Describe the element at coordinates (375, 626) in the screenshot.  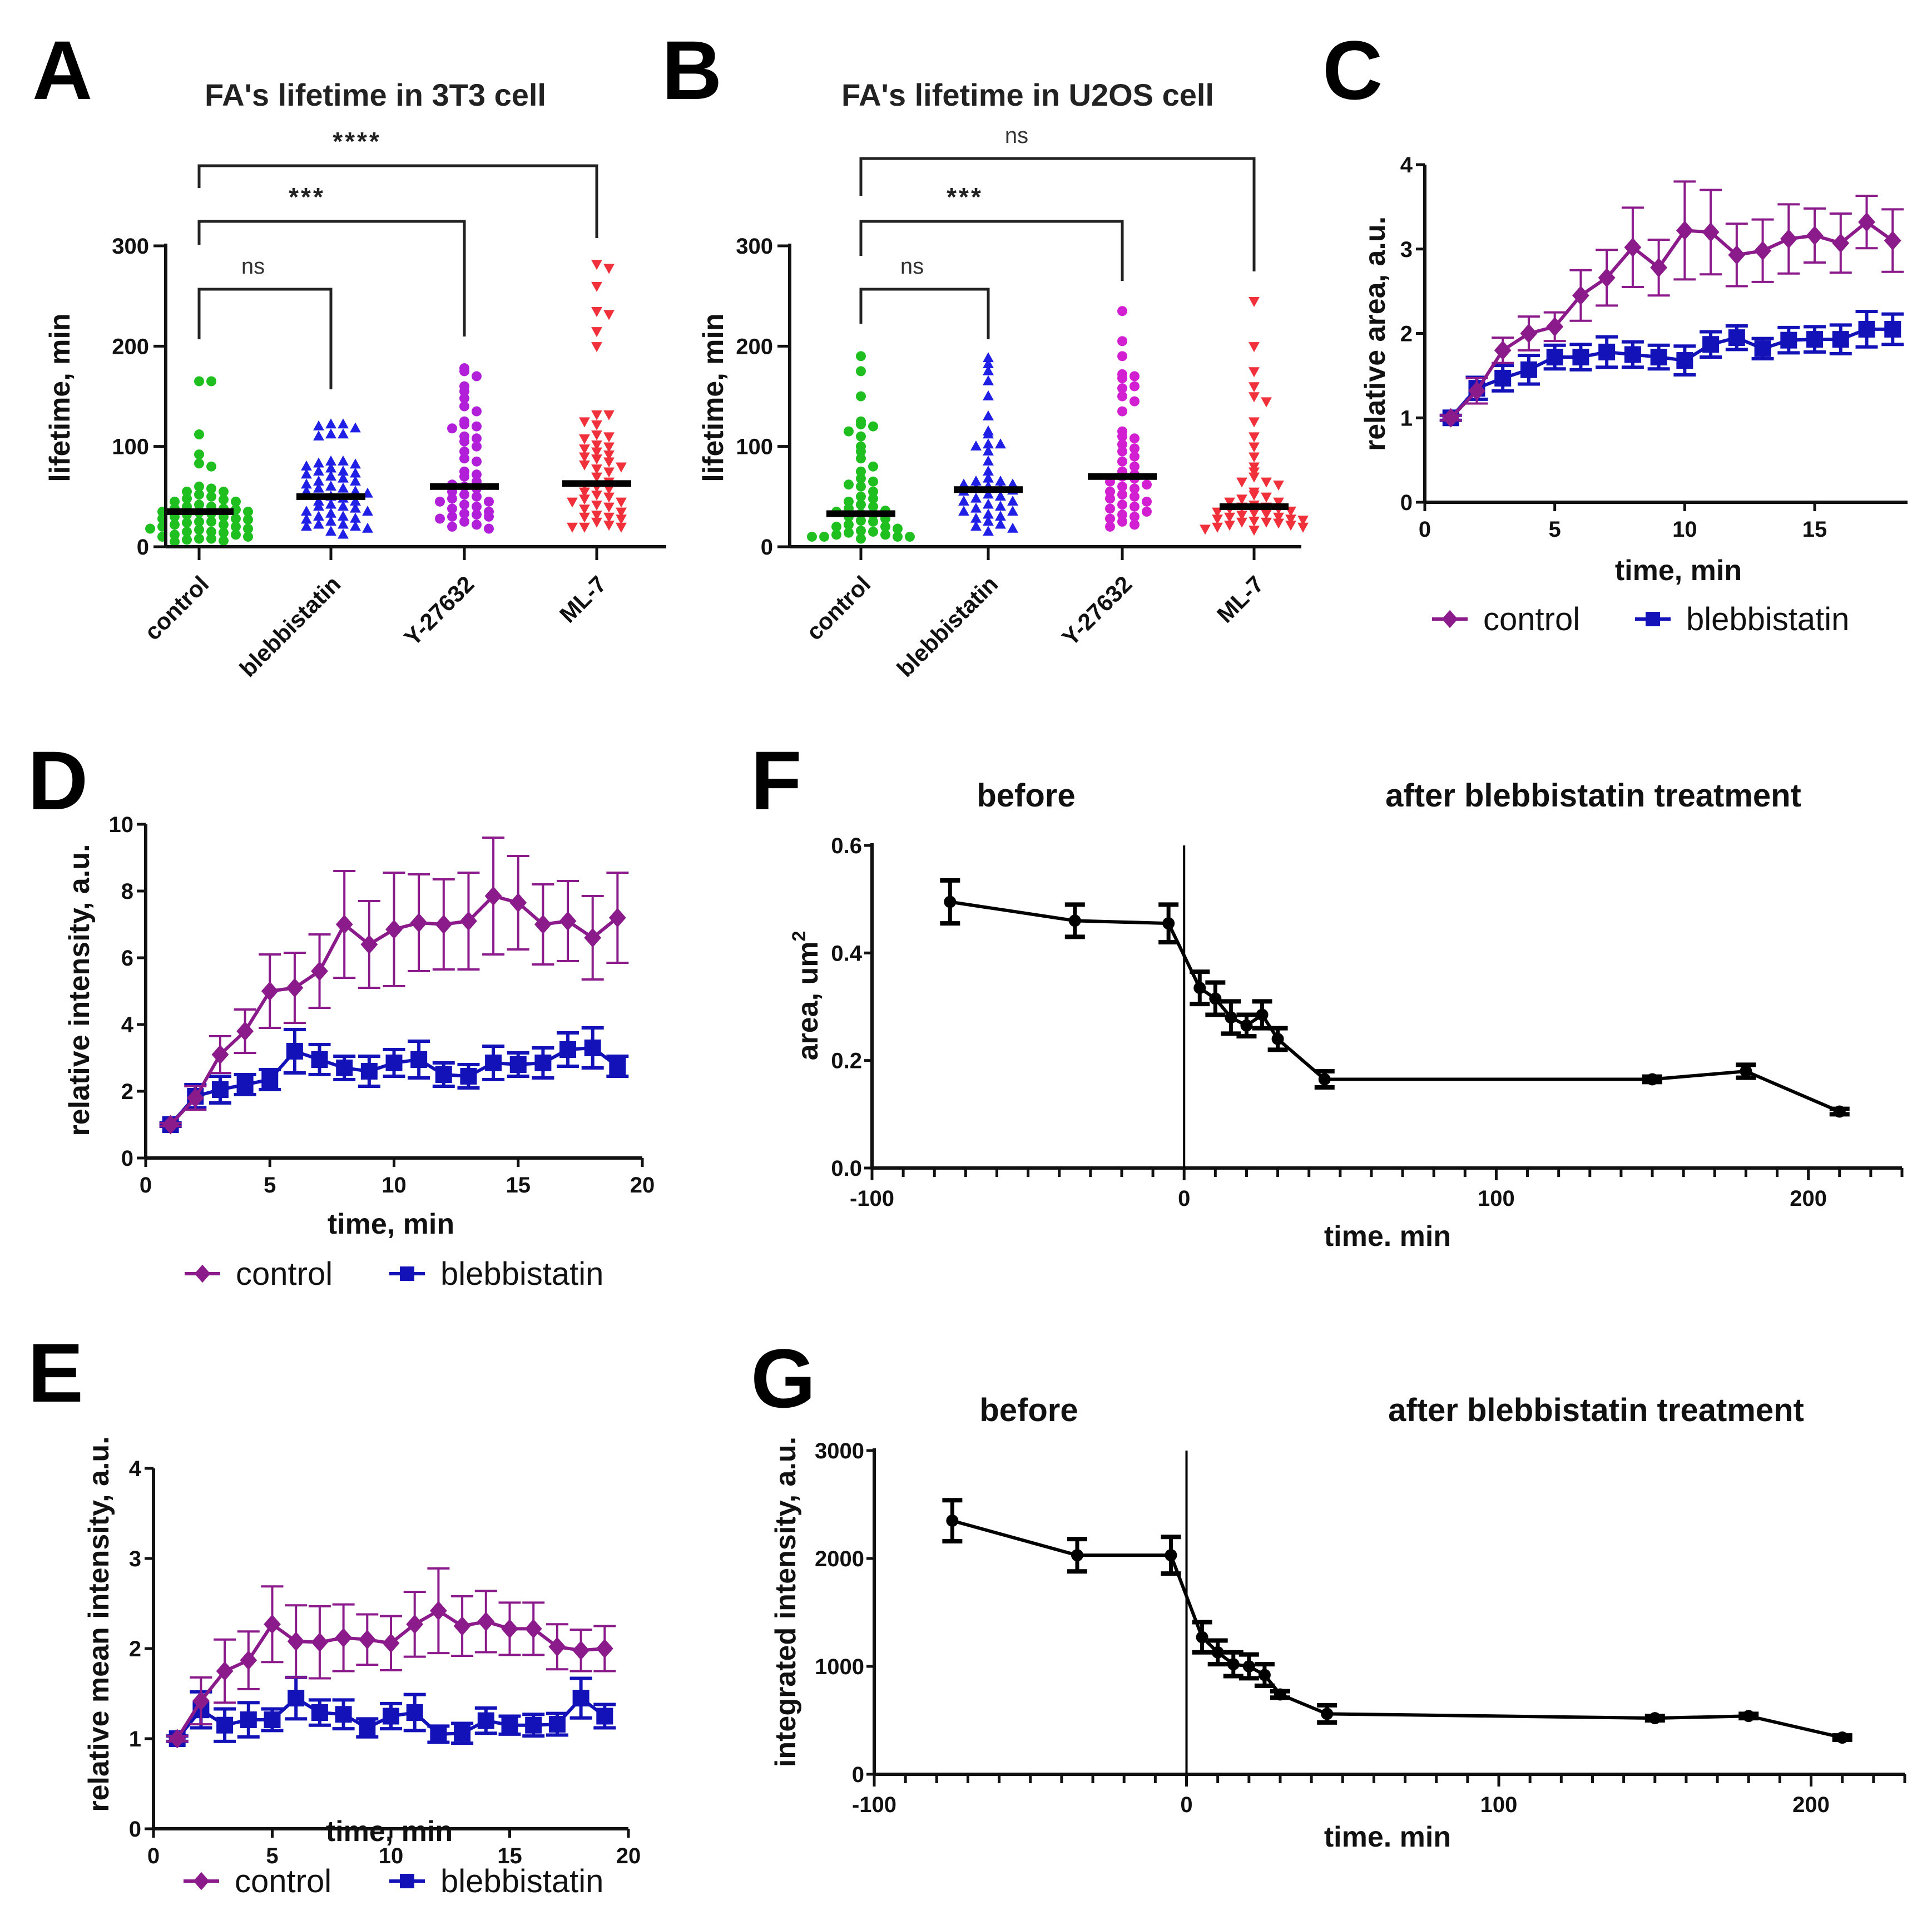
I see `category-labels: control blebbistatin Y-27632 ML-7` at that location.